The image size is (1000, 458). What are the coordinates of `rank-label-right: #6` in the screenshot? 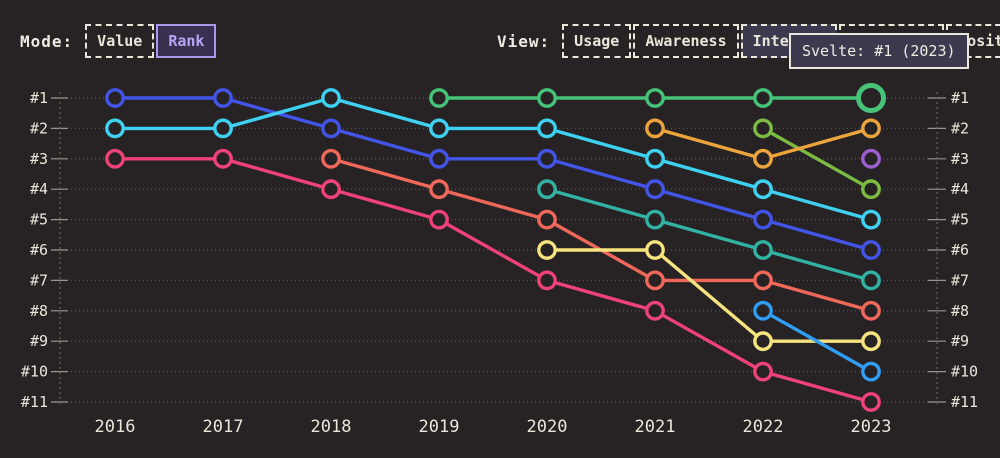 It's located at (960, 250).